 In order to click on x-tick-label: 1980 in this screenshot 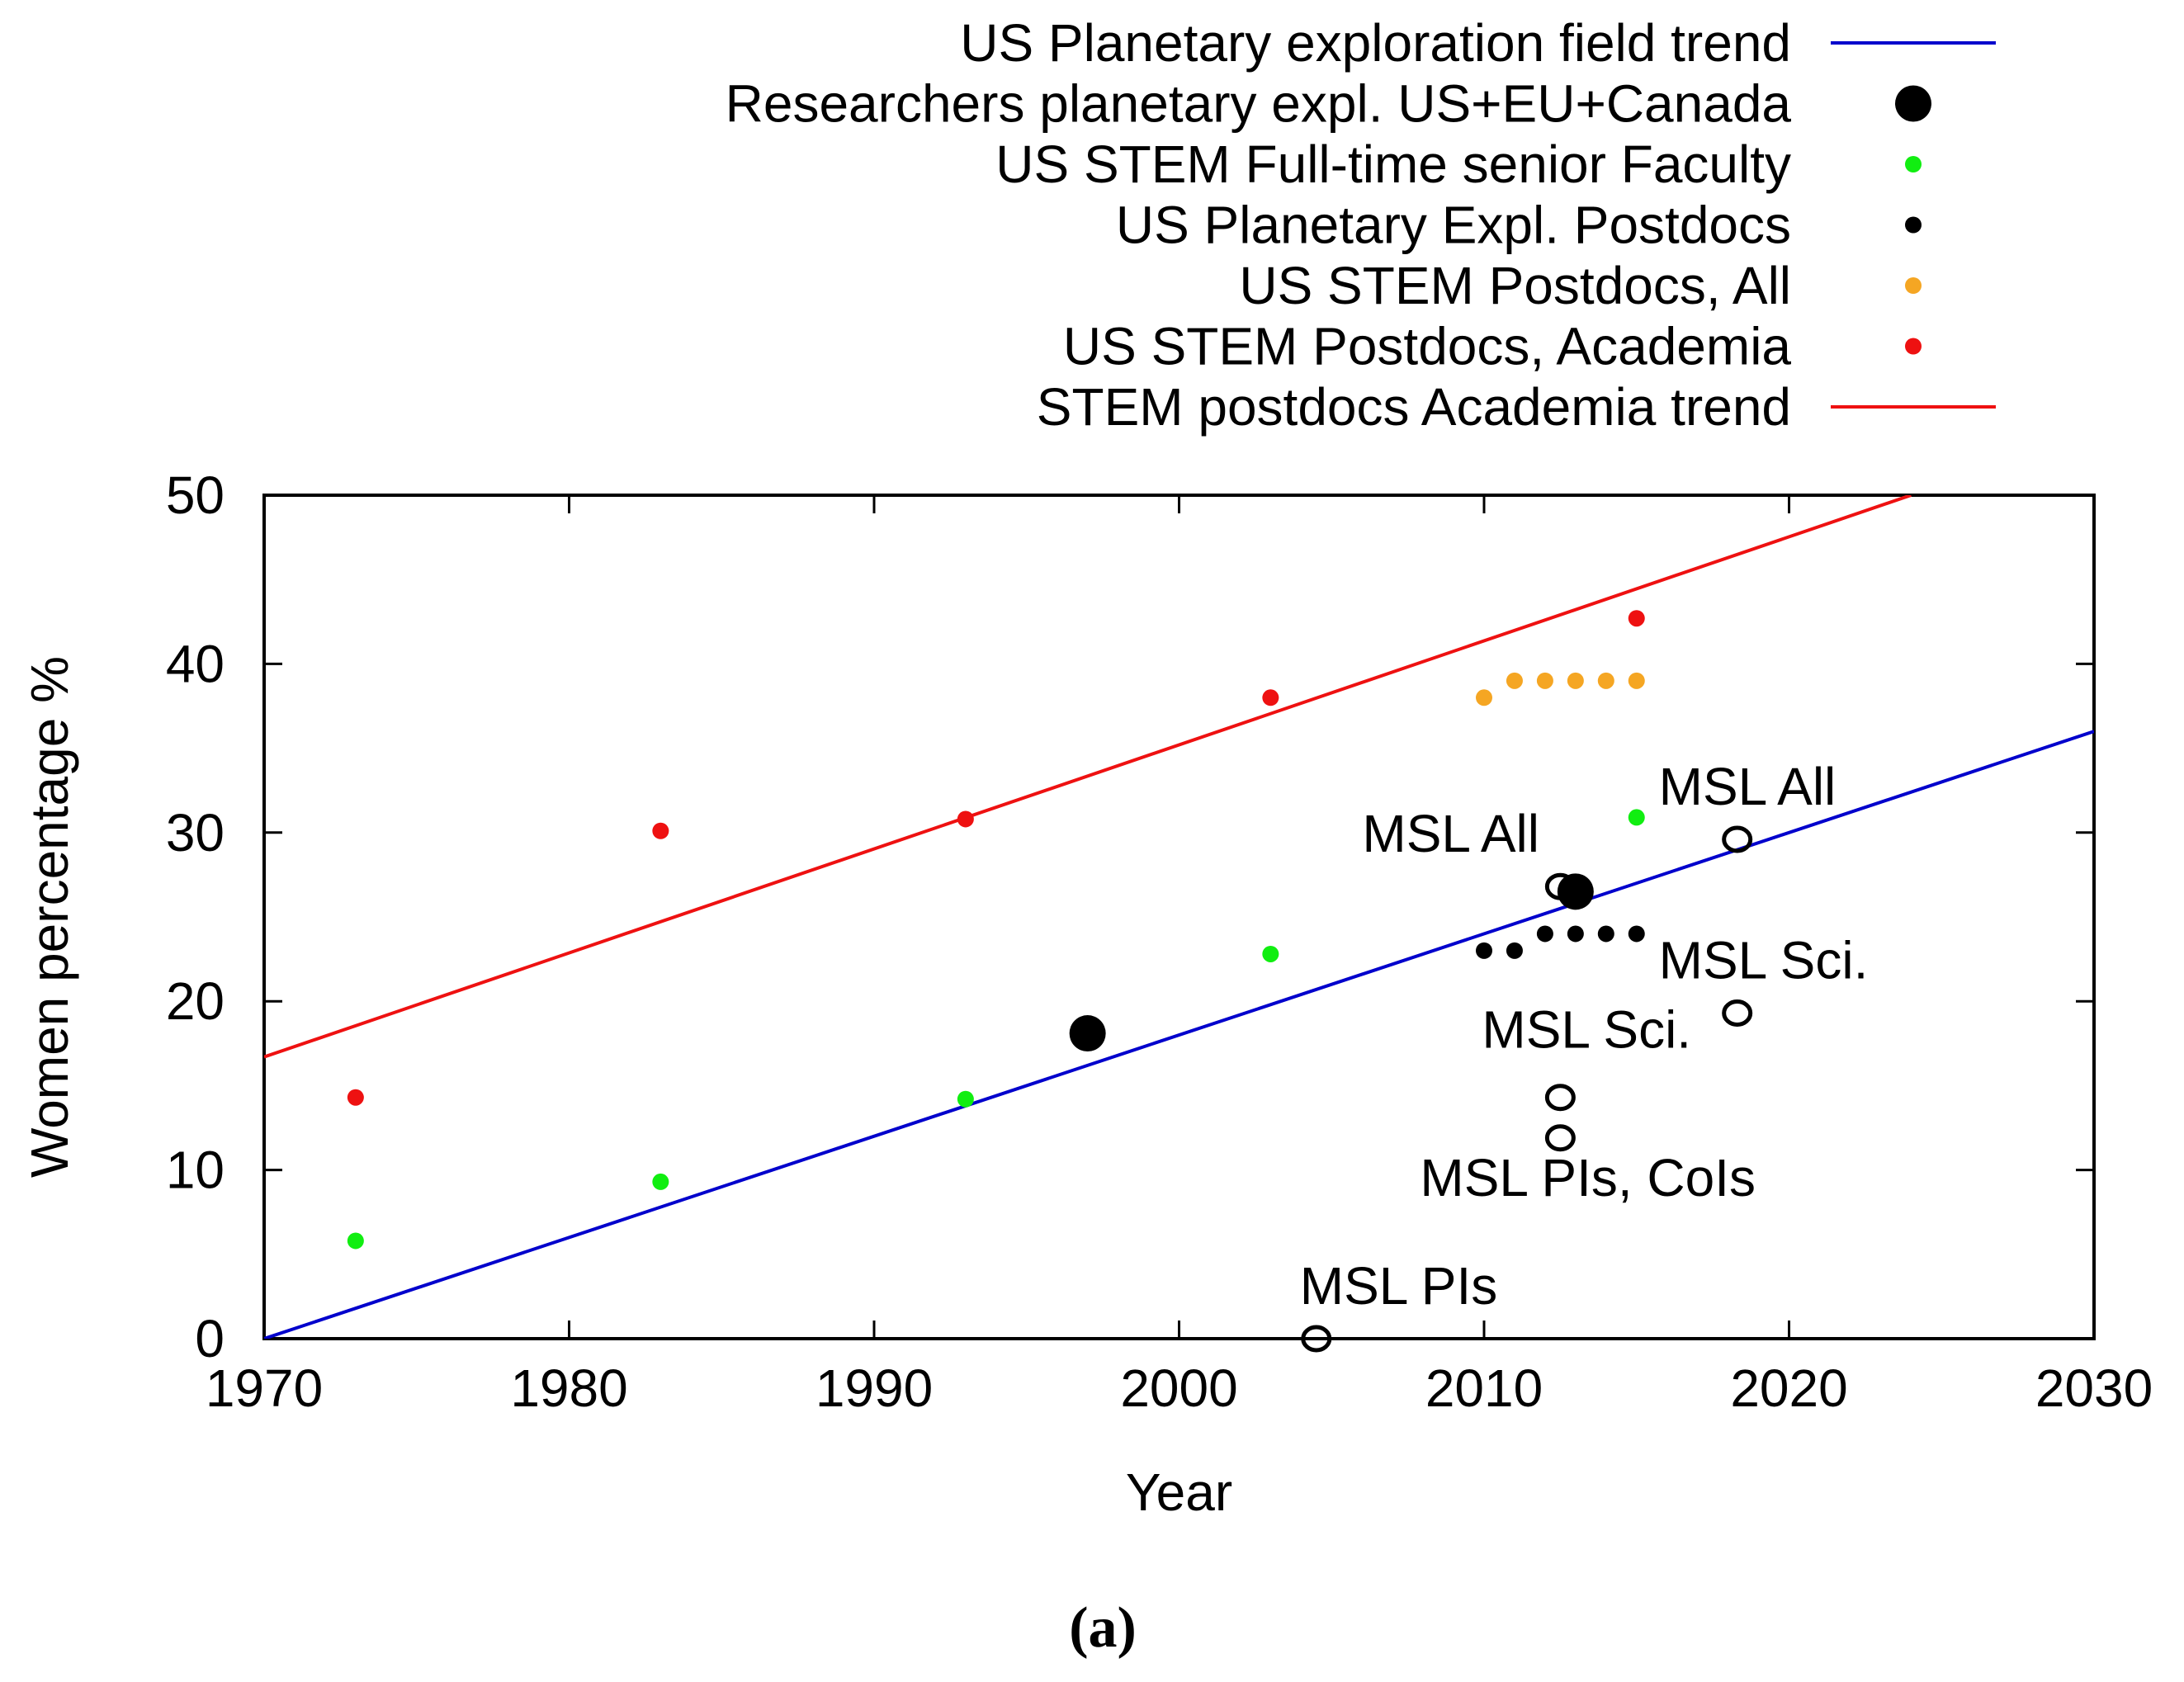, I will do `click(568, 1388)`.